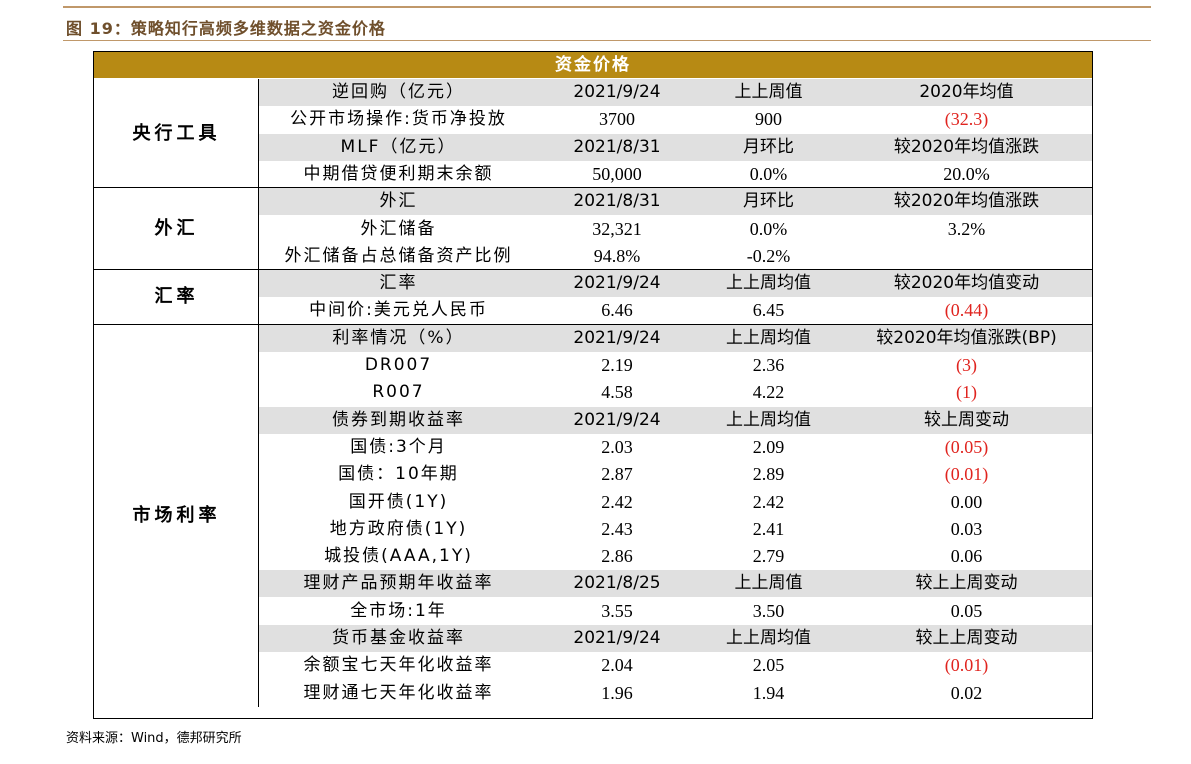 This screenshot has height=764, width=1191. Describe the element at coordinates (398, 365) in the screenshot. I see `metric-cell: DR007` at that location.